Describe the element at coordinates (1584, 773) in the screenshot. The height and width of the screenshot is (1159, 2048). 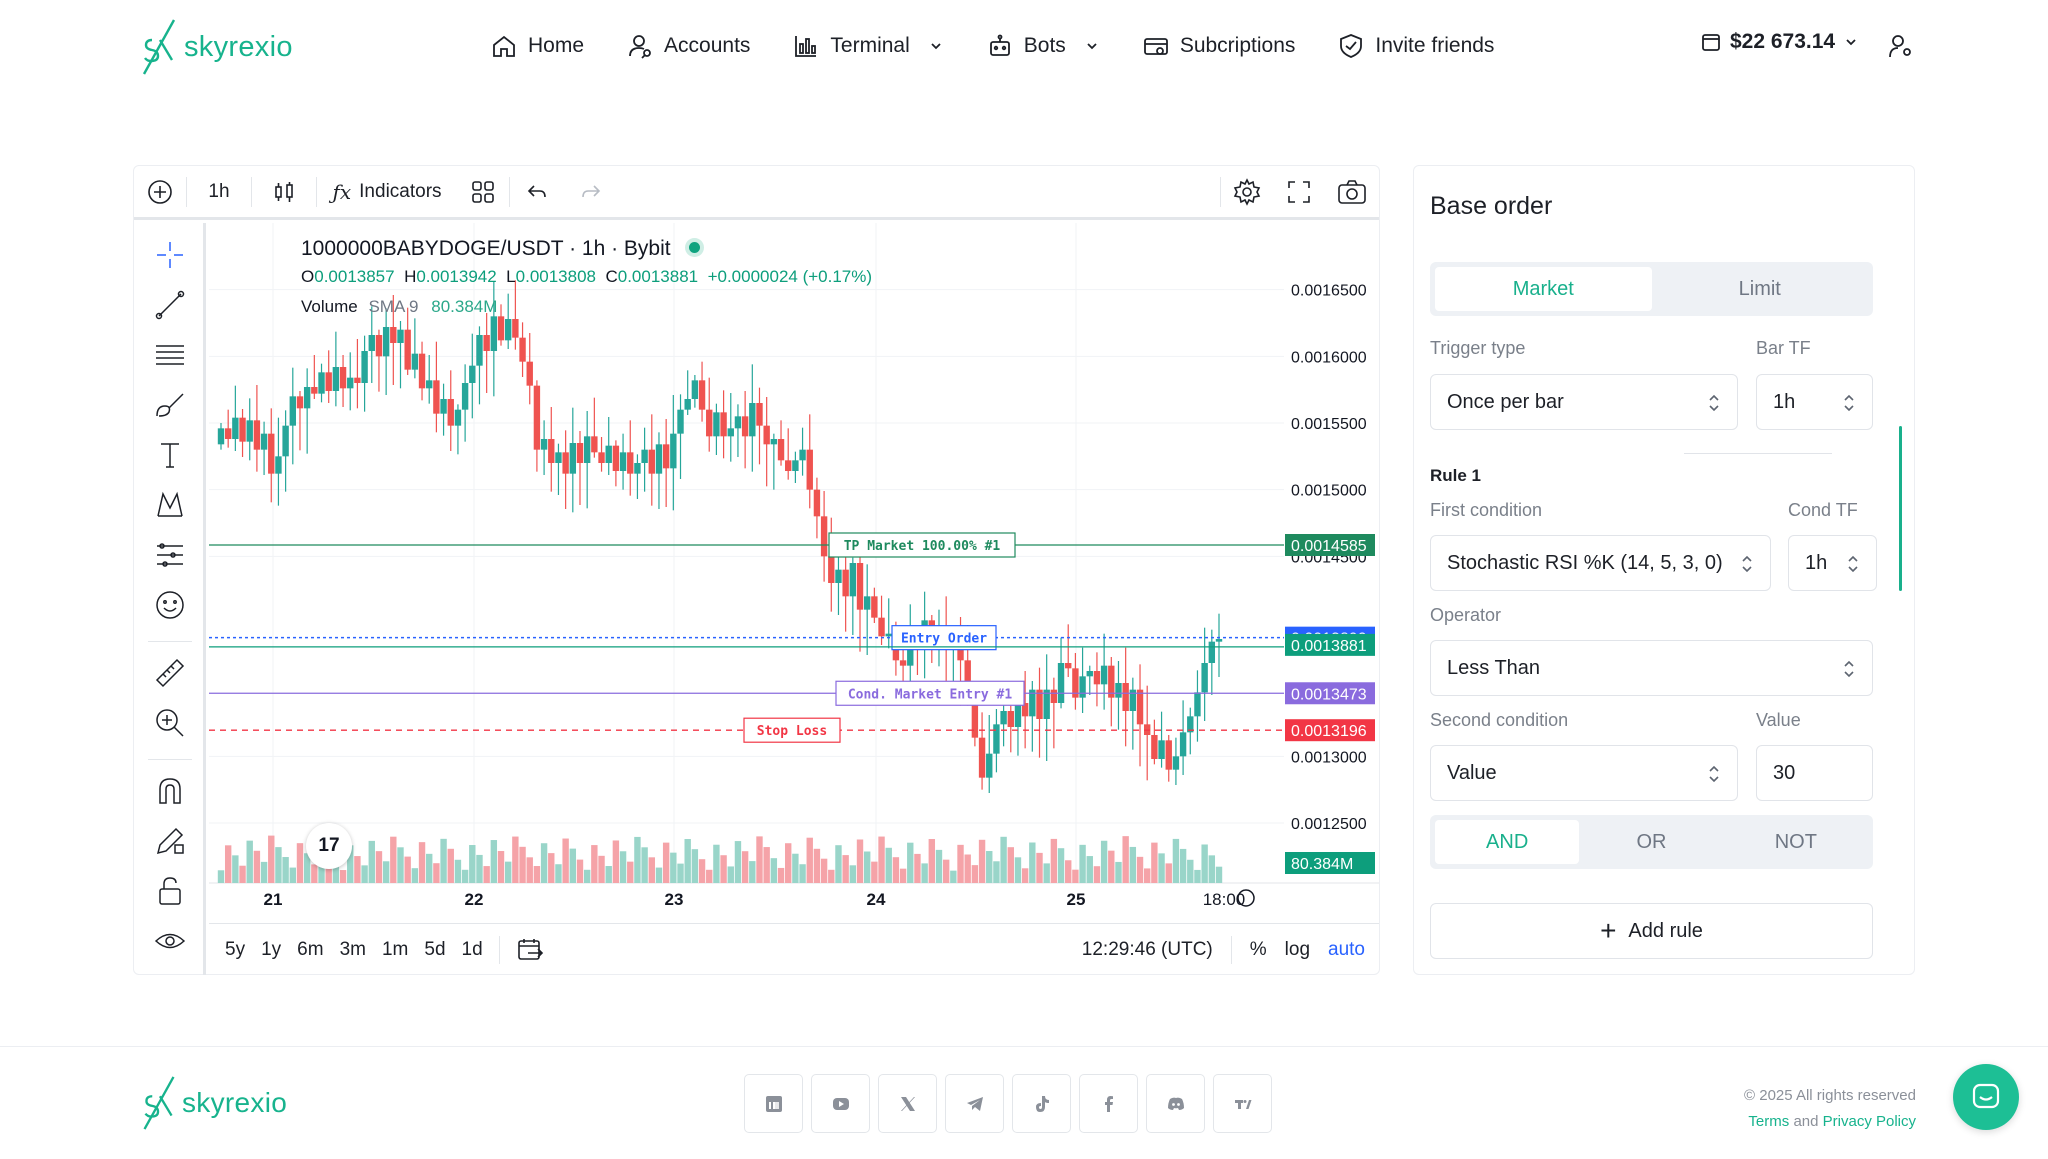
I see `second-condition-select: Value` at that location.